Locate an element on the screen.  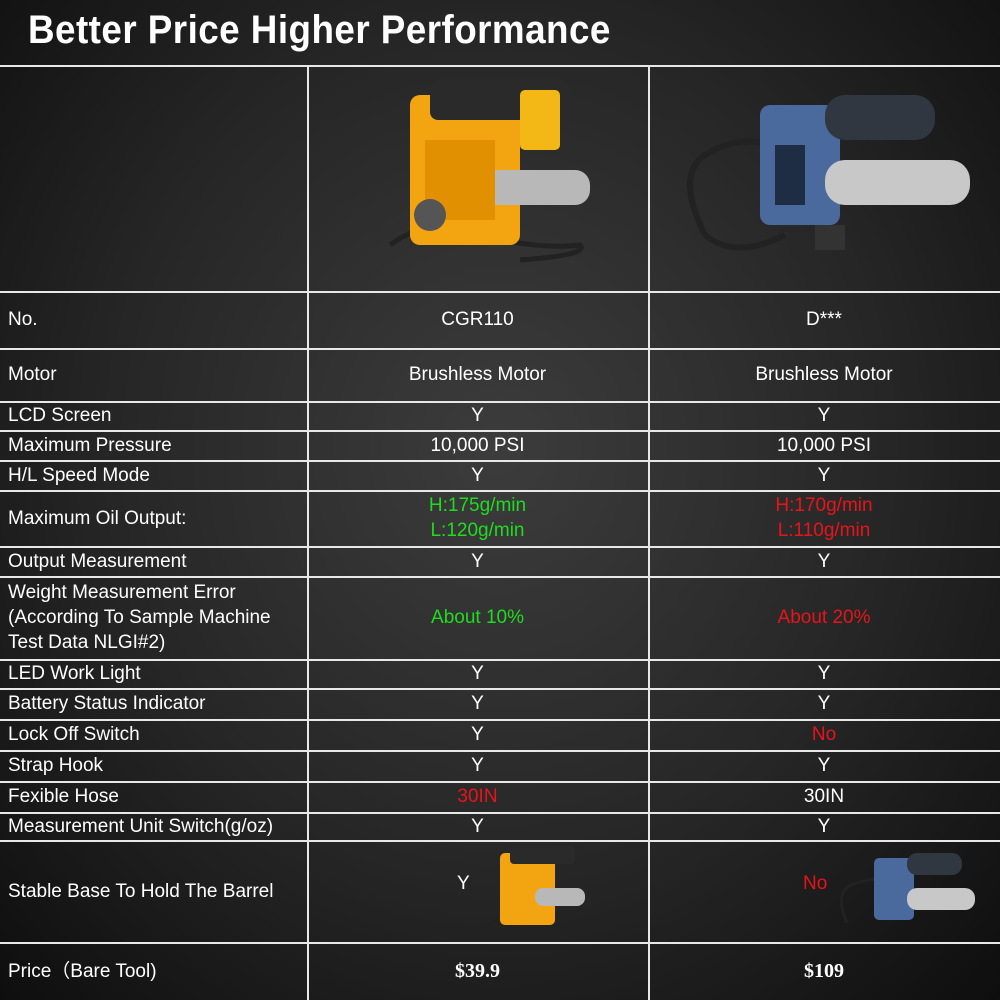
row-label: Price（Bare Tool) is located at coordinates (82, 971).